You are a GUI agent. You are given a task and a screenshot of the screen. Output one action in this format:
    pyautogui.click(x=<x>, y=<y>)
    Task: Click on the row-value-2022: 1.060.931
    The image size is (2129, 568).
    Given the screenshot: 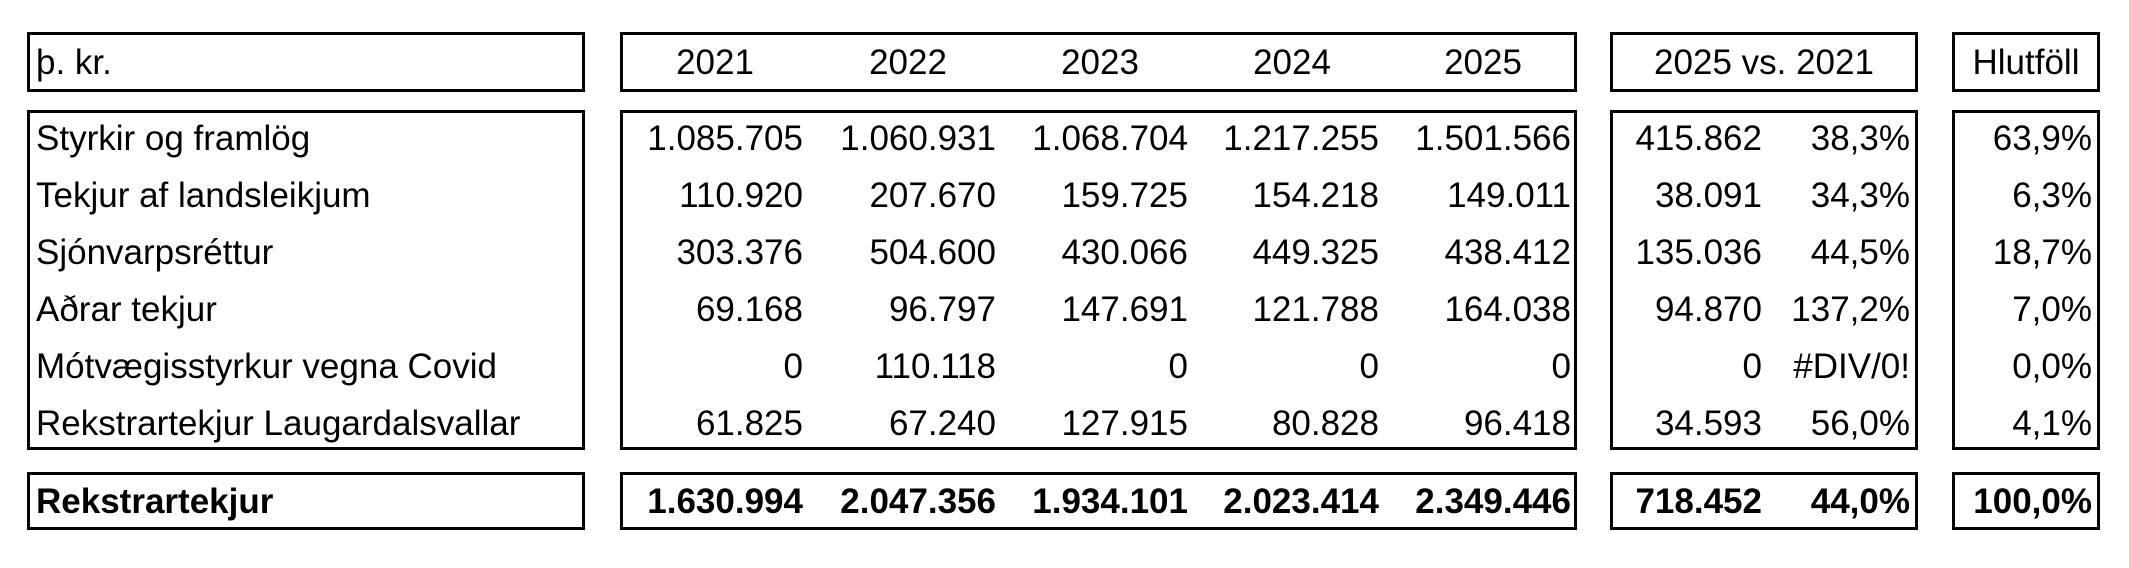 What is the action you would take?
    pyautogui.click(x=918, y=138)
    